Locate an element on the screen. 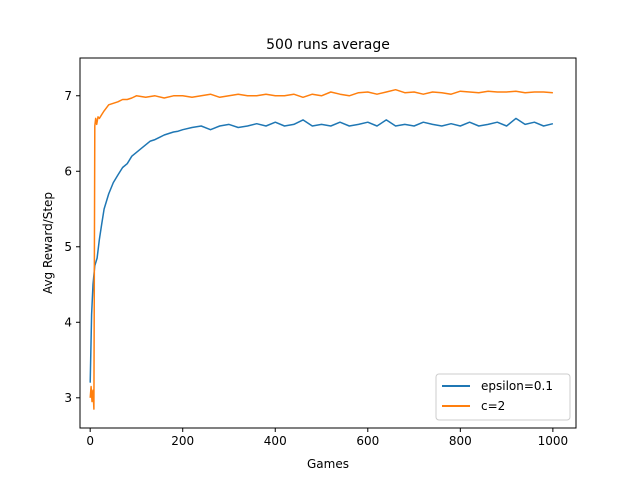 The image size is (640, 484). x-axis: 0 200 400 600 800 1000 is located at coordinates (327, 438).